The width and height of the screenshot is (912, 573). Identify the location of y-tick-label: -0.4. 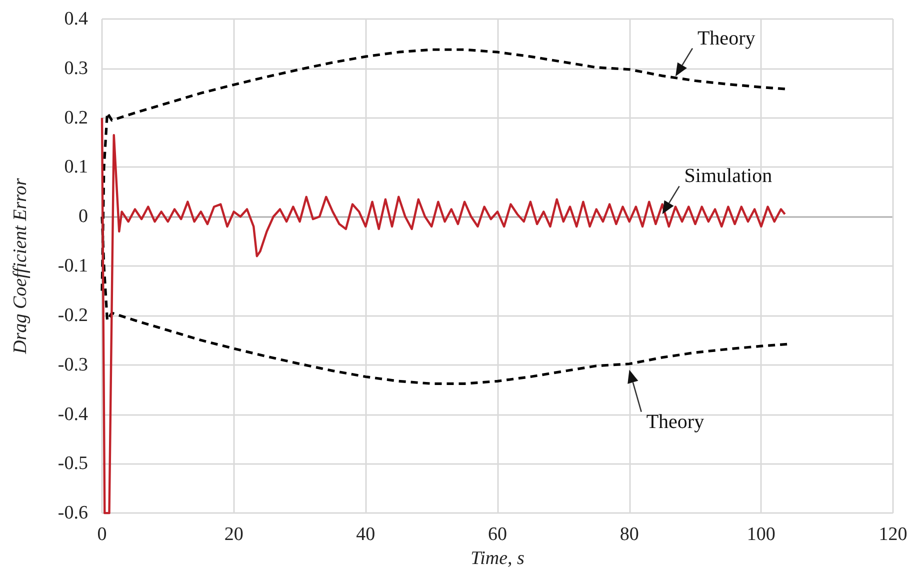
(73, 414).